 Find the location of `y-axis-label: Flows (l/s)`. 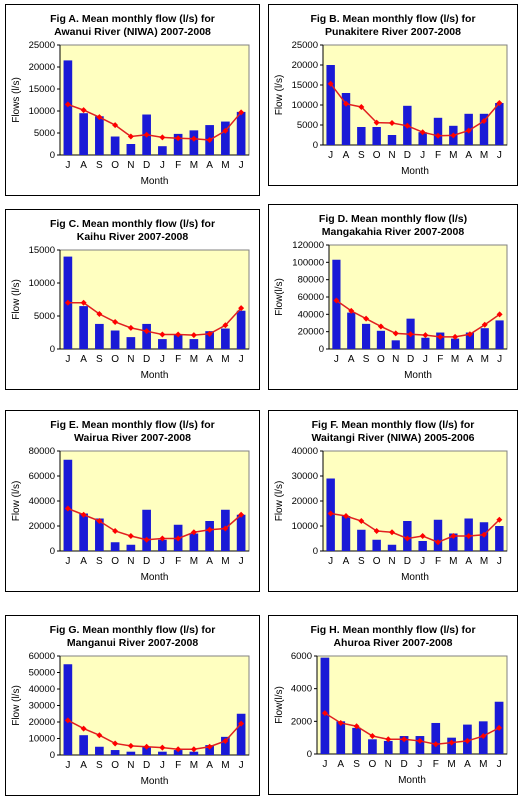

y-axis-label: Flows (l/s) is located at coordinates (16, 100).